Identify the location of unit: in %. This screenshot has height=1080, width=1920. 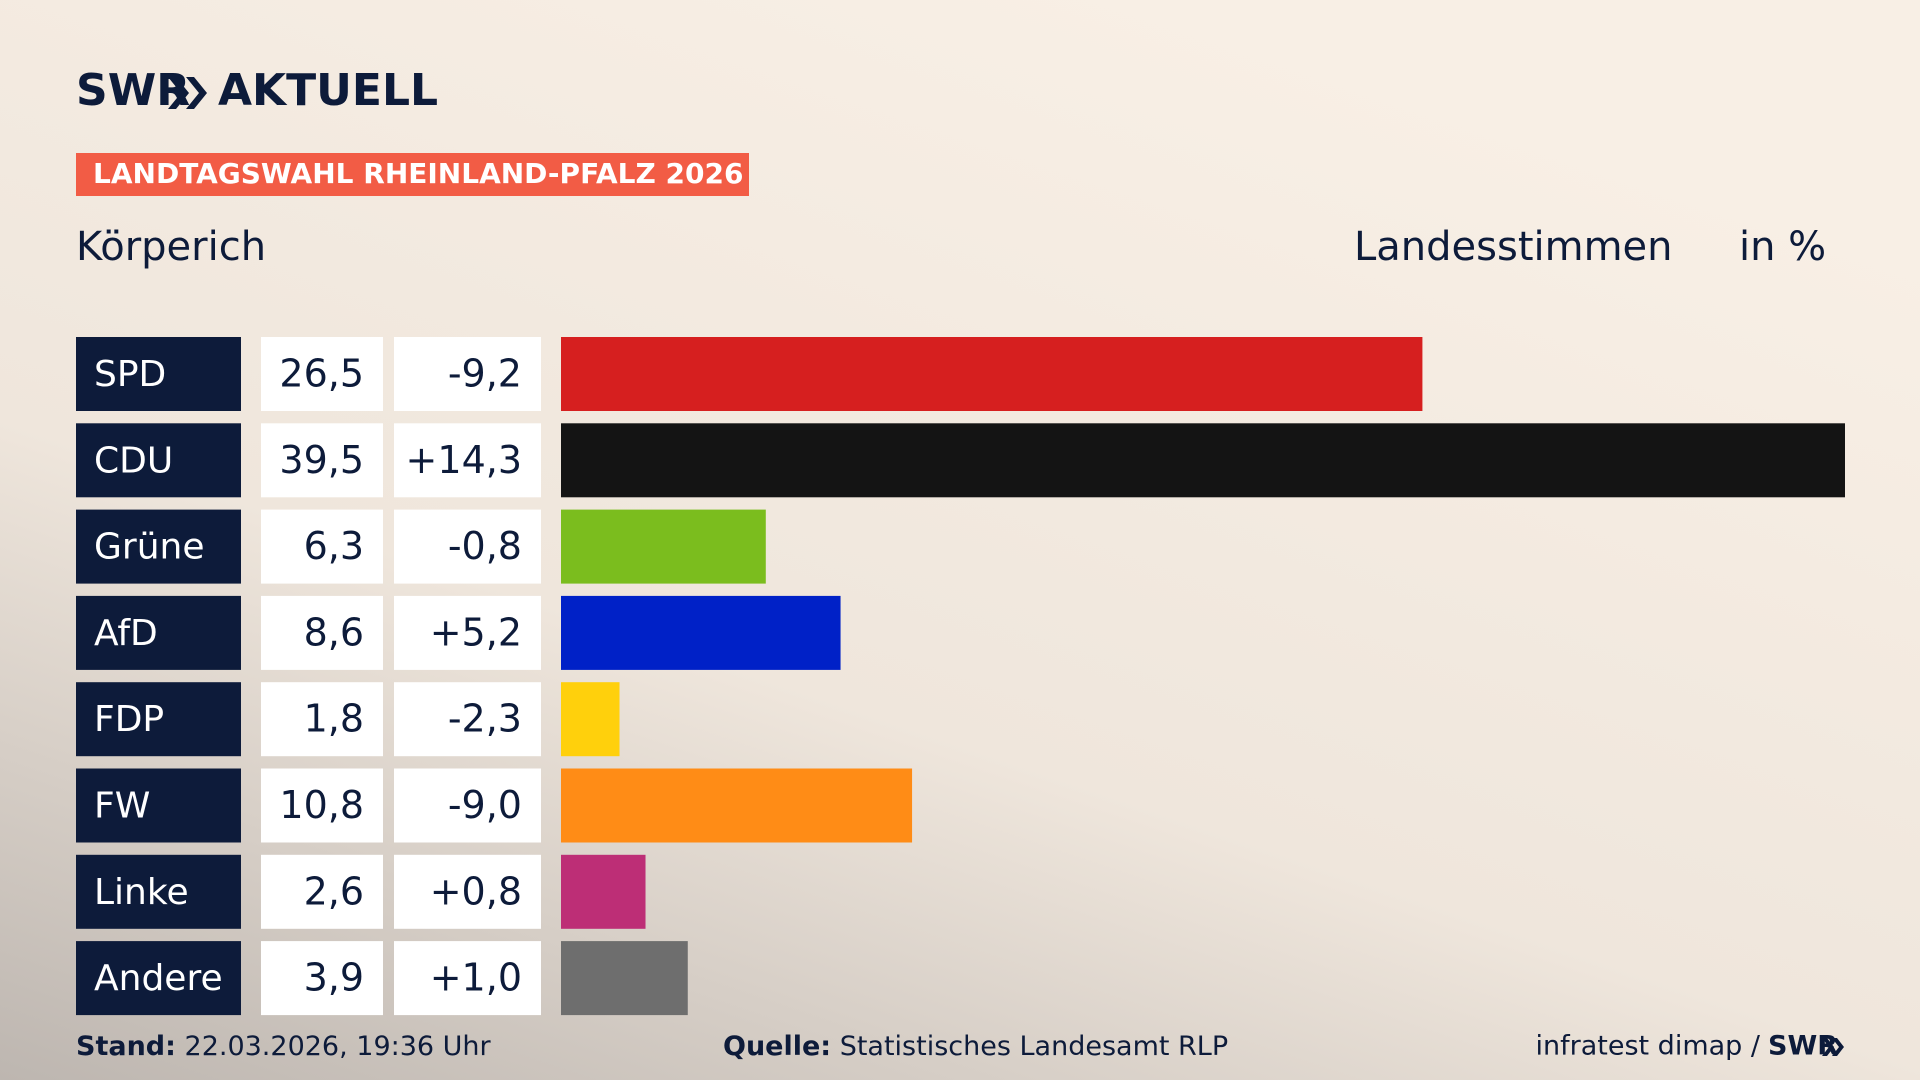
(1782, 247).